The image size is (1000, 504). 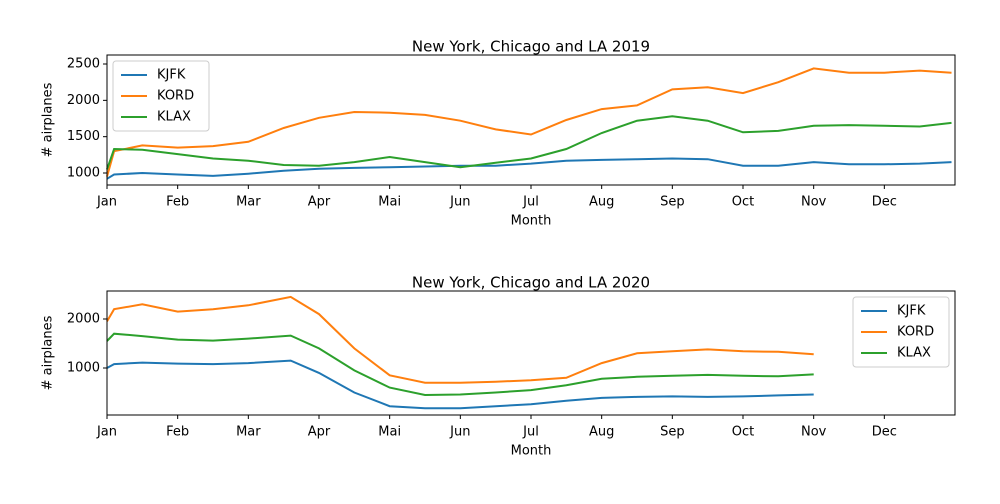 I want to click on chart-title: New York, Chicago and LA 2020, so click(x=531, y=283).